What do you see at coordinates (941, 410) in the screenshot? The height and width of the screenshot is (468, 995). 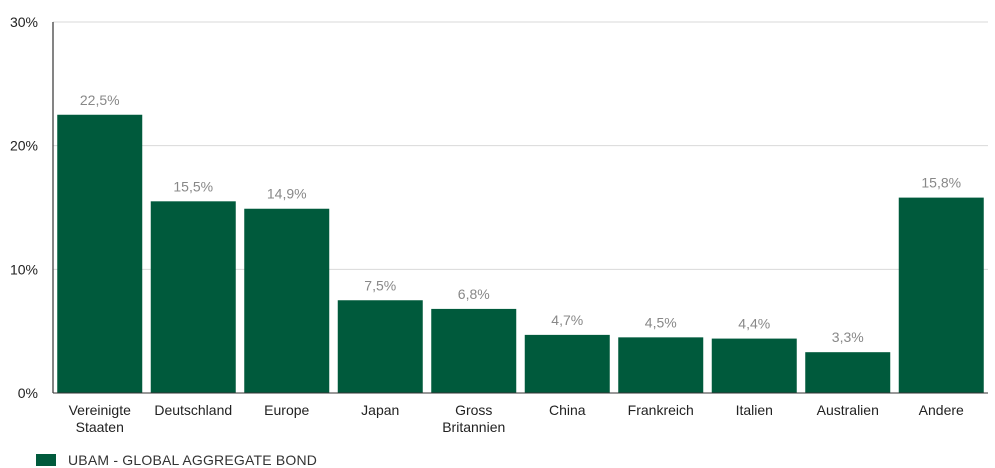 I see `x-tick-label: Andere` at bounding box center [941, 410].